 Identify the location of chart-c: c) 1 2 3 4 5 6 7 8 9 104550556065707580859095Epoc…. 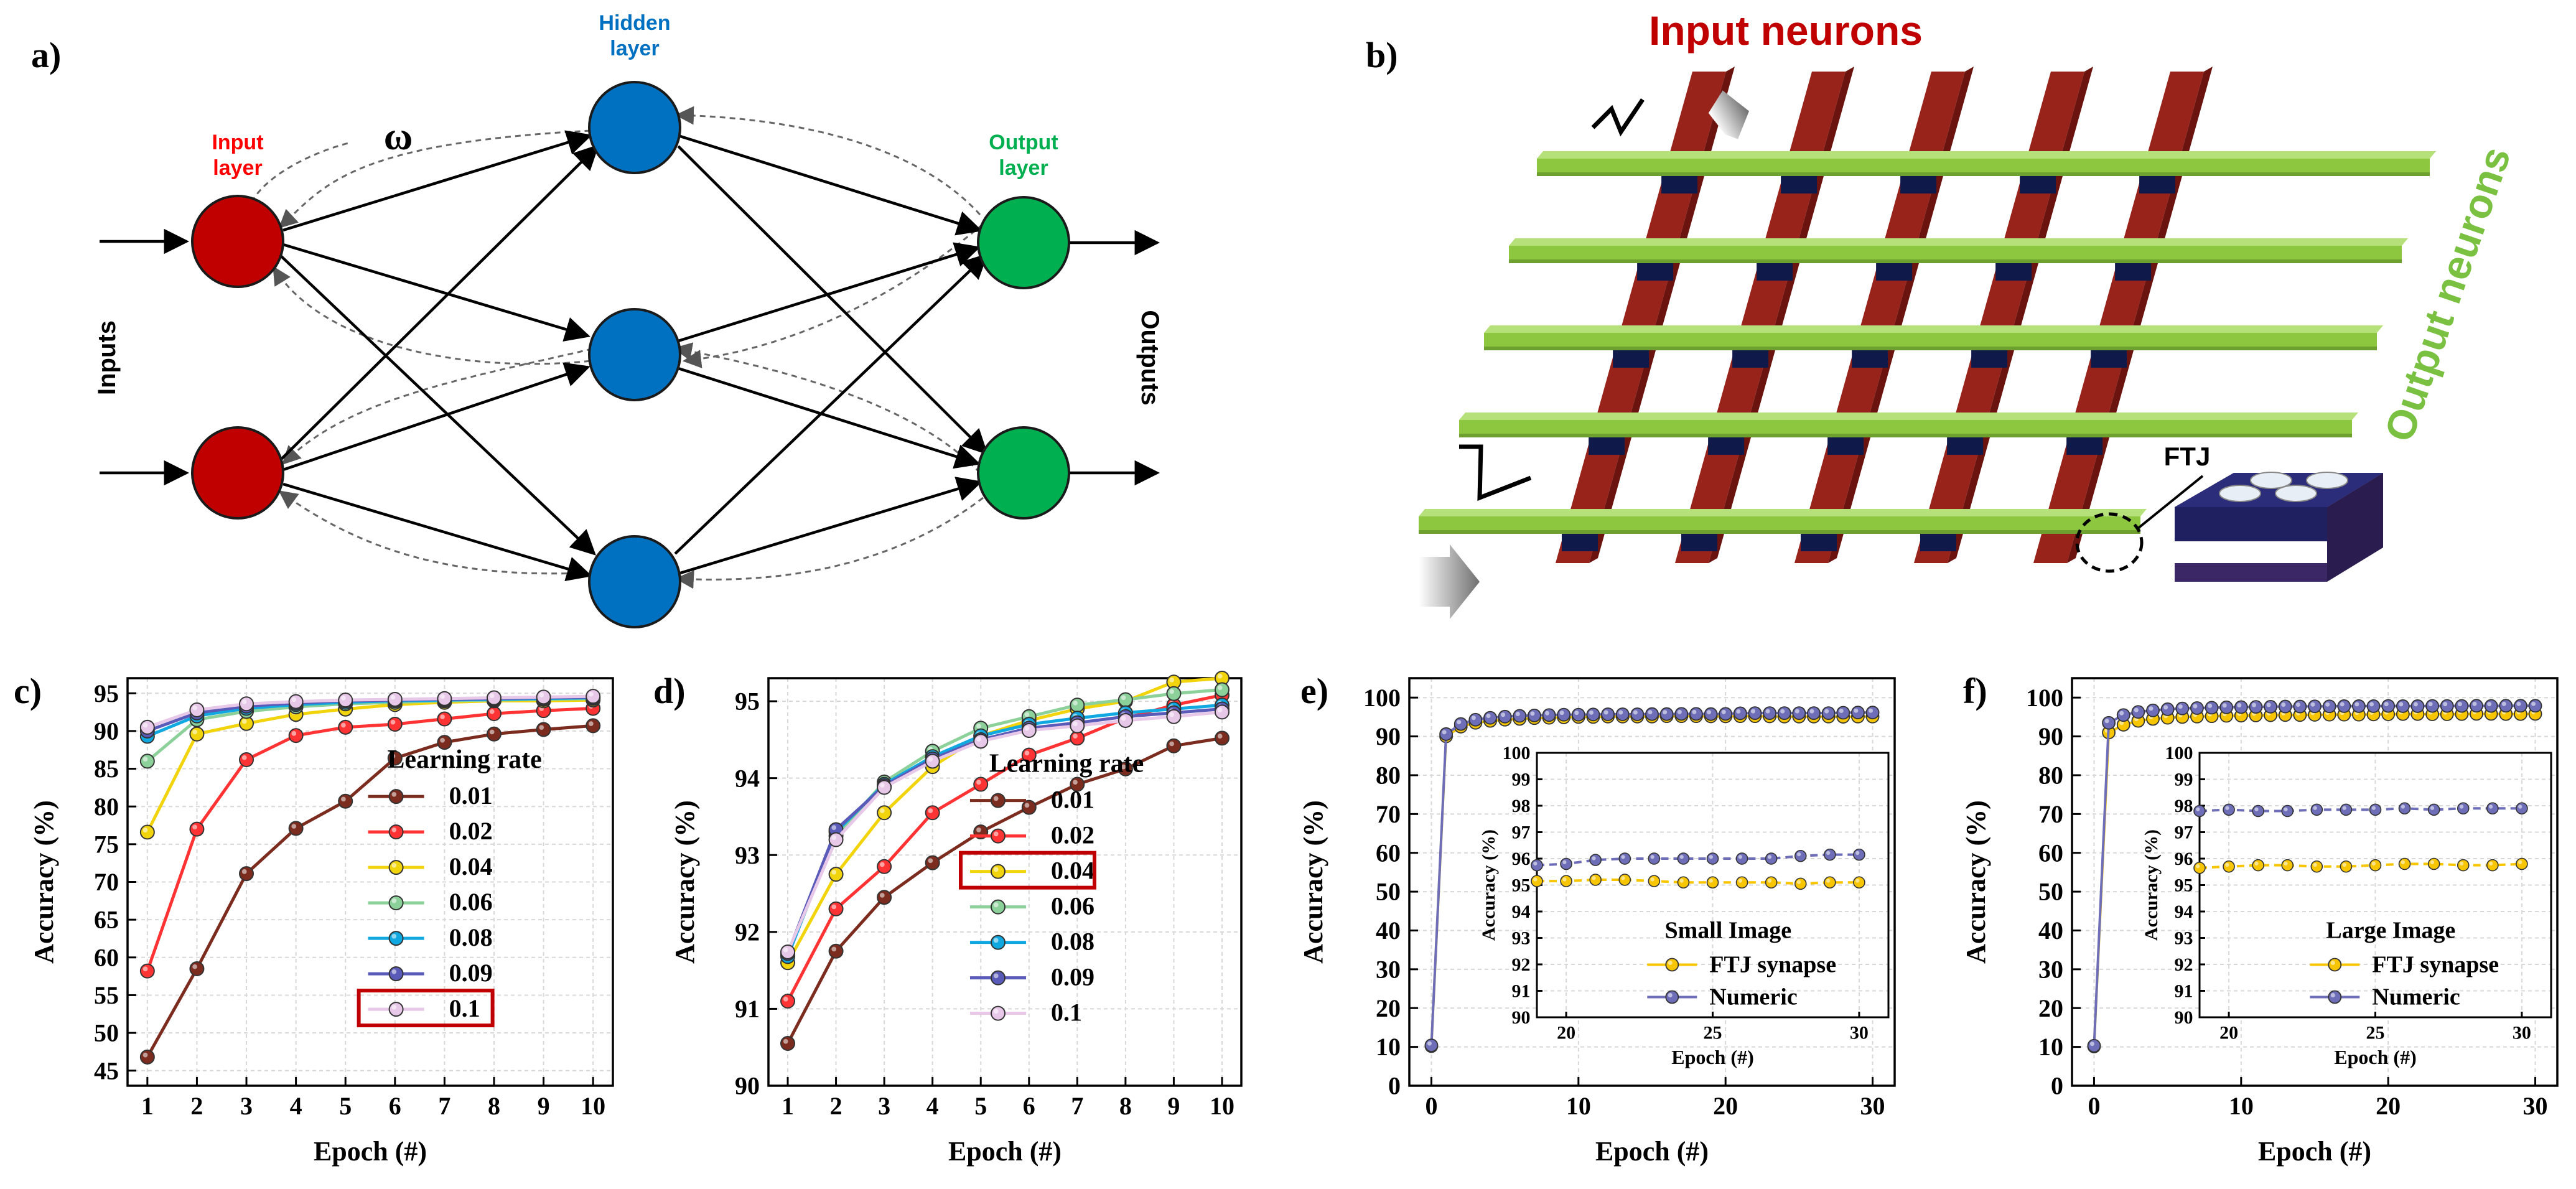
(314, 919).